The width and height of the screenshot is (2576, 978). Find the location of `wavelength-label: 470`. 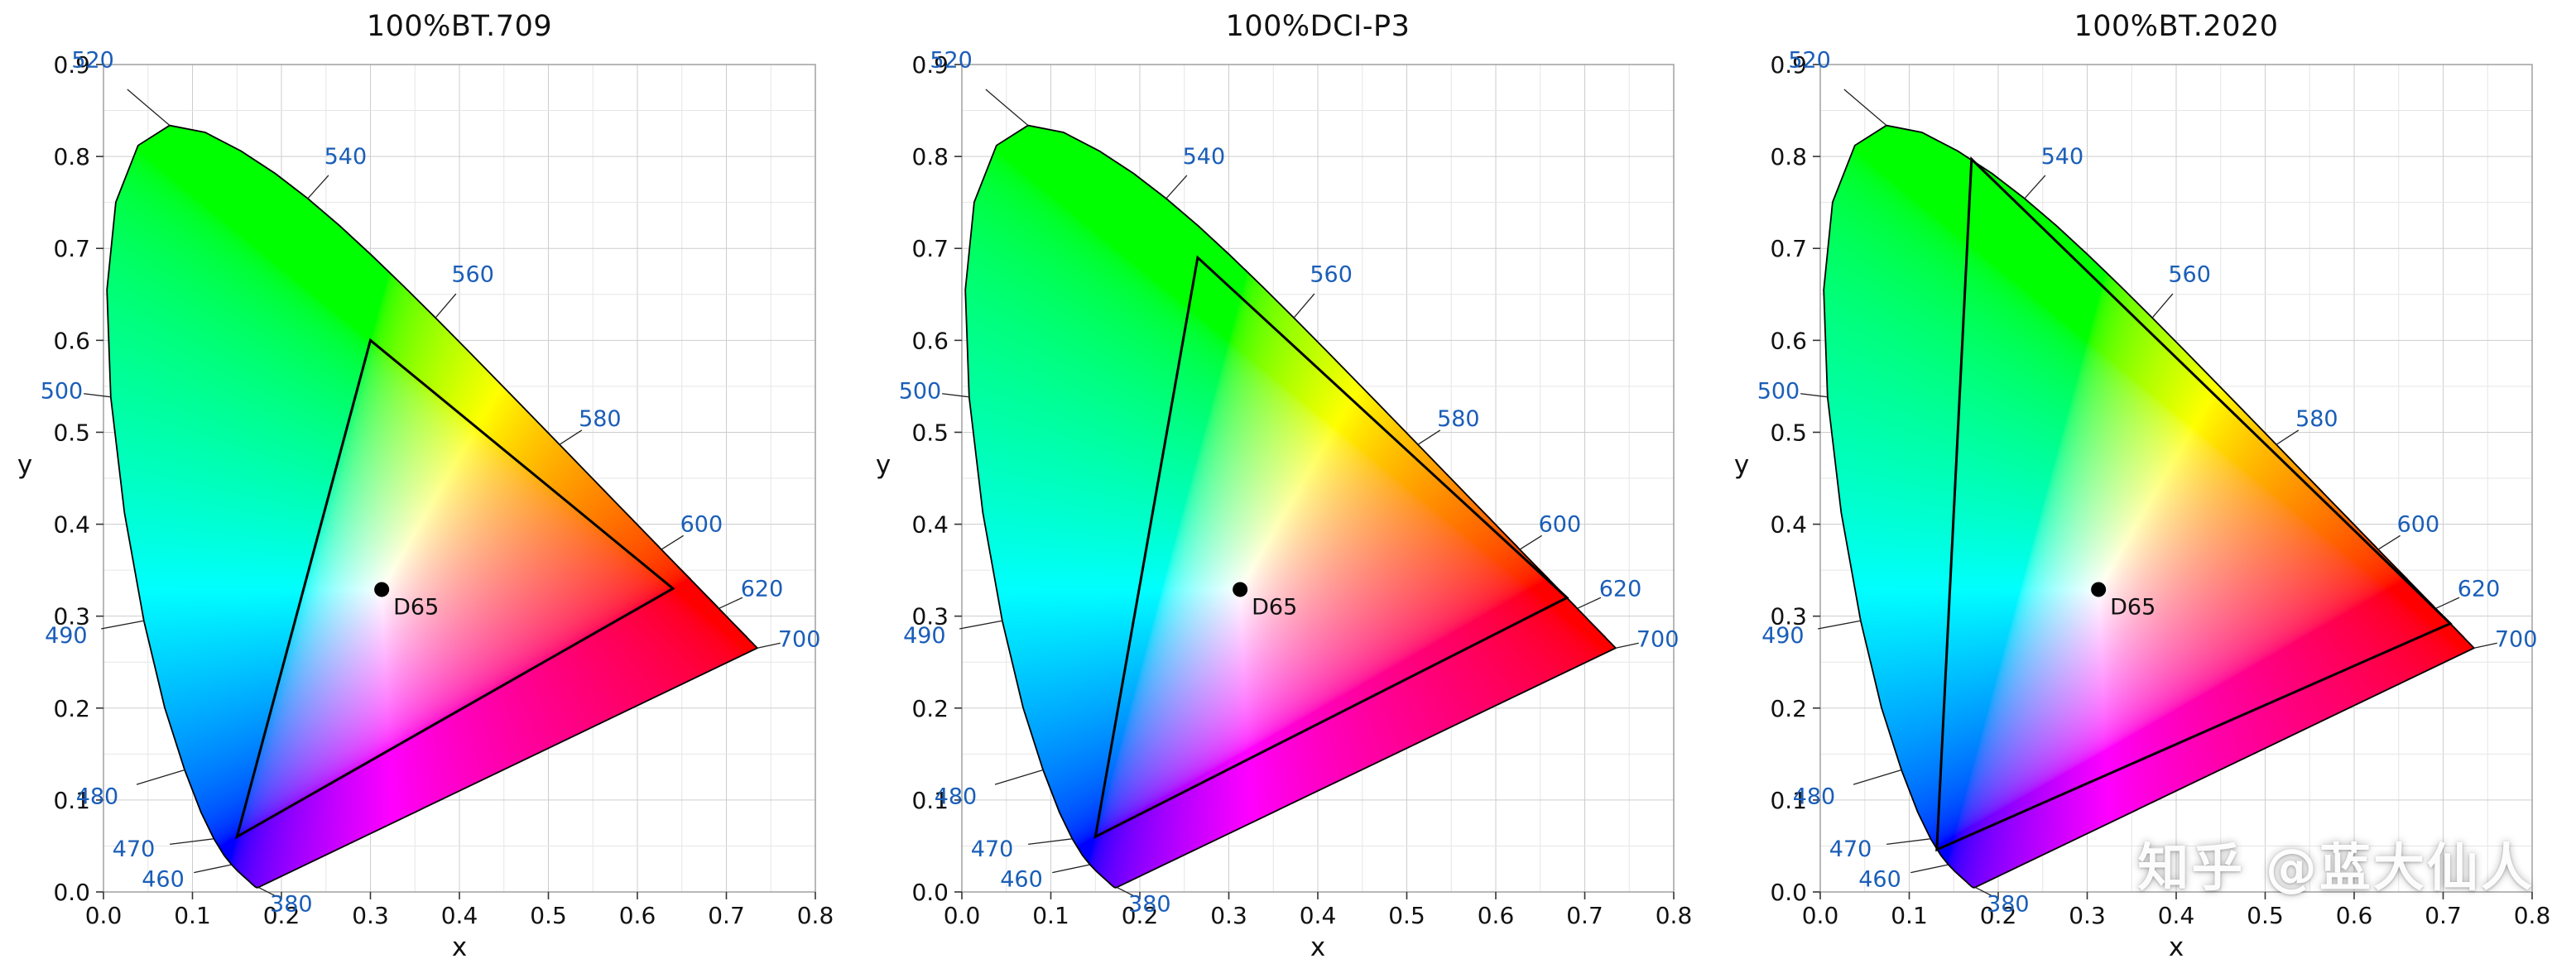

wavelength-label: 470 is located at coordinates (1850, 849).